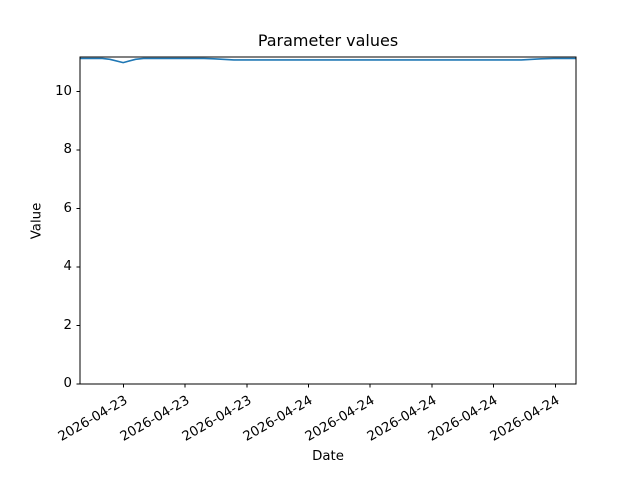 The height and width of the screenshot is (480, 640). What do you see at coordinates (328, 456) in the screenshot?
I see `x-axis-label: Date` at bounding box center [328, 456].